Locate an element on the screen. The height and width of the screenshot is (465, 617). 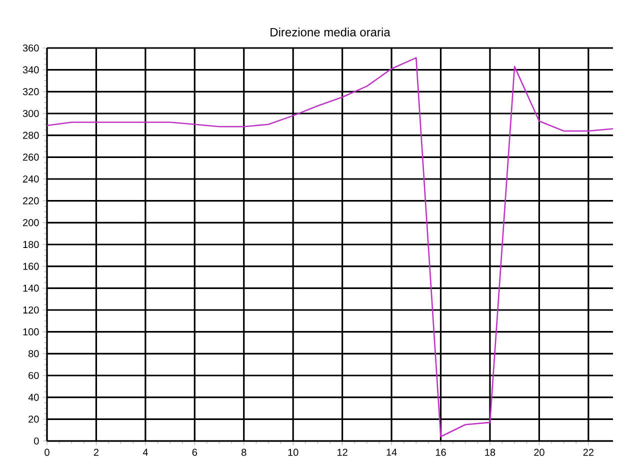
x-tick-label: 18 is located at coordinates (490, 452).